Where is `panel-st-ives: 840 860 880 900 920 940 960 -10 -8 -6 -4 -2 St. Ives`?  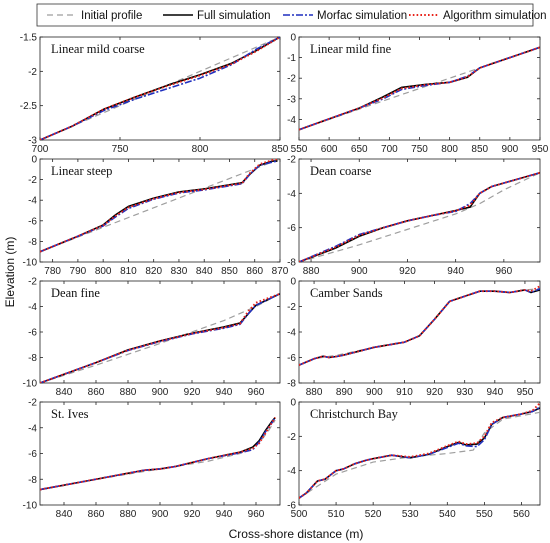
panel-st-ives: 840 860 880 900 920 940 960 -10 -8 -6 -4 -2 St. Ives is located at coordinates (152, 459).